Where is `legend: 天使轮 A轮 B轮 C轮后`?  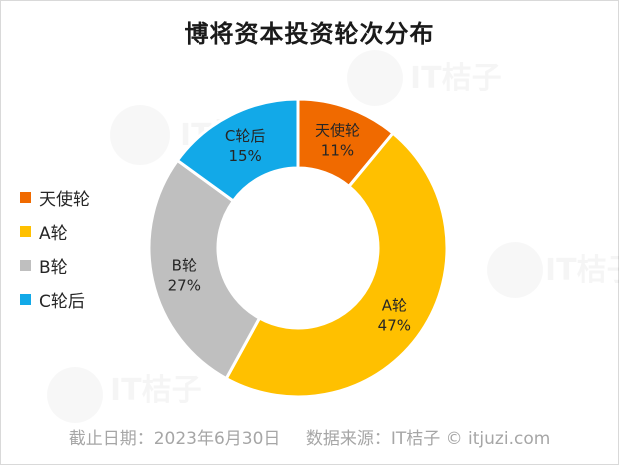 legend: 天使轮 A轮 B轮 C轮后 is located at coordinates (55, 248).